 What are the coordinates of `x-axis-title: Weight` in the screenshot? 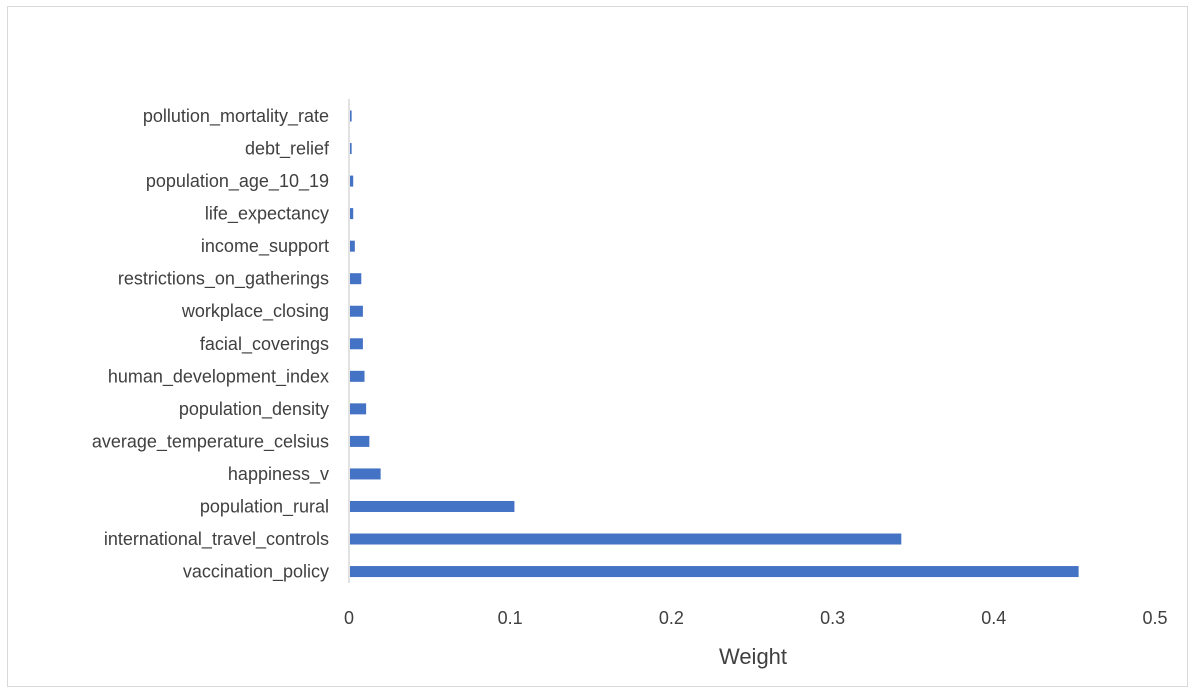 It's located at (753, 656).